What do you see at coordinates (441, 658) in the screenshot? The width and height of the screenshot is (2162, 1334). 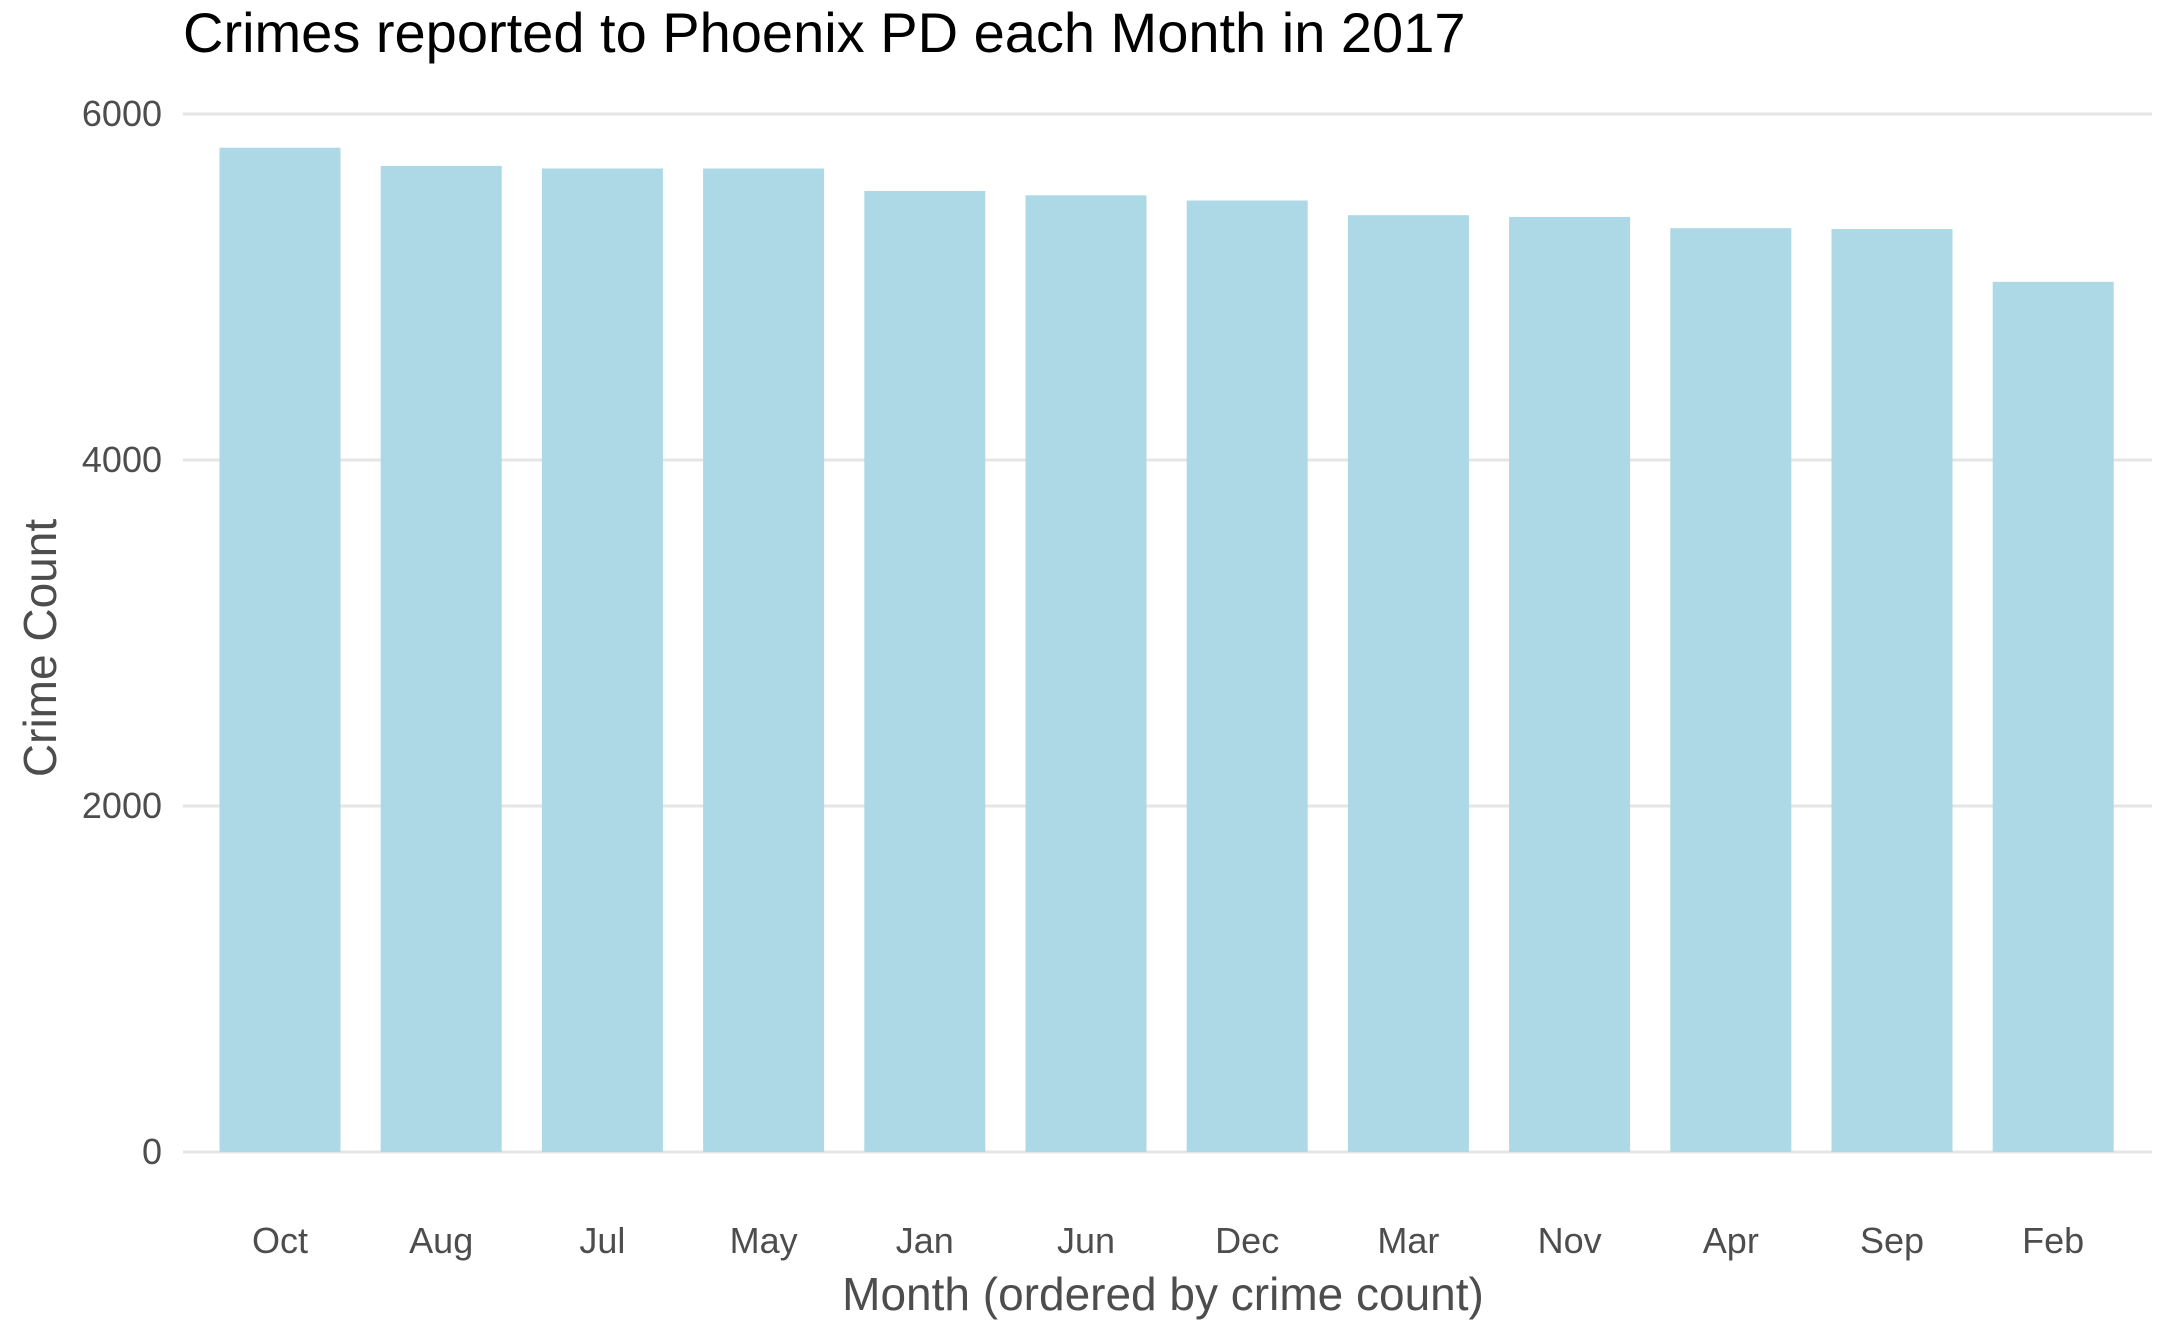 I see `bar-aug` at bounding box center [441, 658].